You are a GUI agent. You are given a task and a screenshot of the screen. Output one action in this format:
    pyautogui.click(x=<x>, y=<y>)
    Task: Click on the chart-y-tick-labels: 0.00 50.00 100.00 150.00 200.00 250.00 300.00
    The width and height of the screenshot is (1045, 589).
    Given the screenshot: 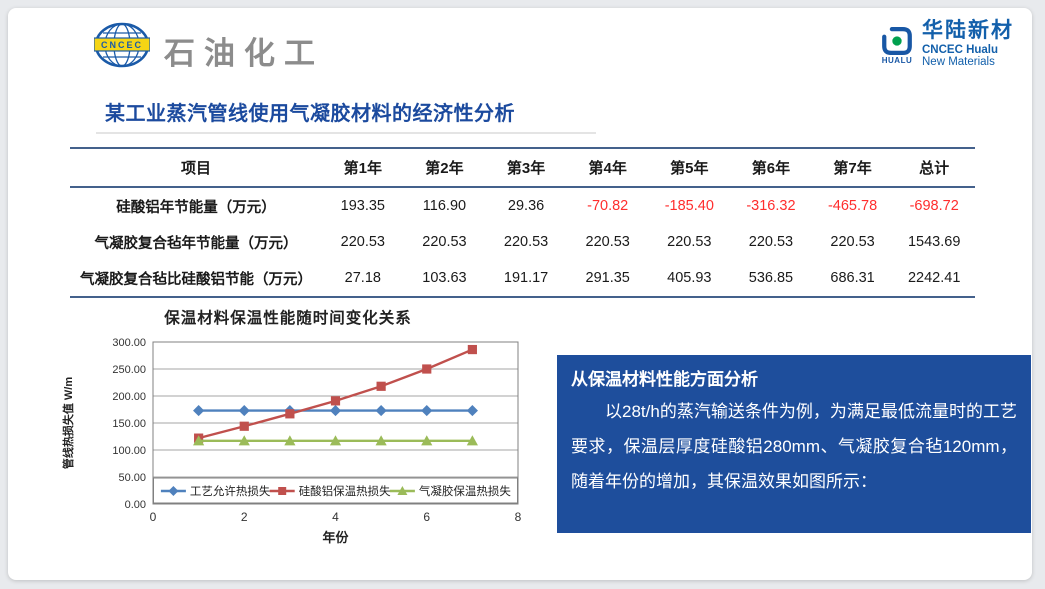 What is the action you would take?
    pyautogui.click(x=129, y=424)
    